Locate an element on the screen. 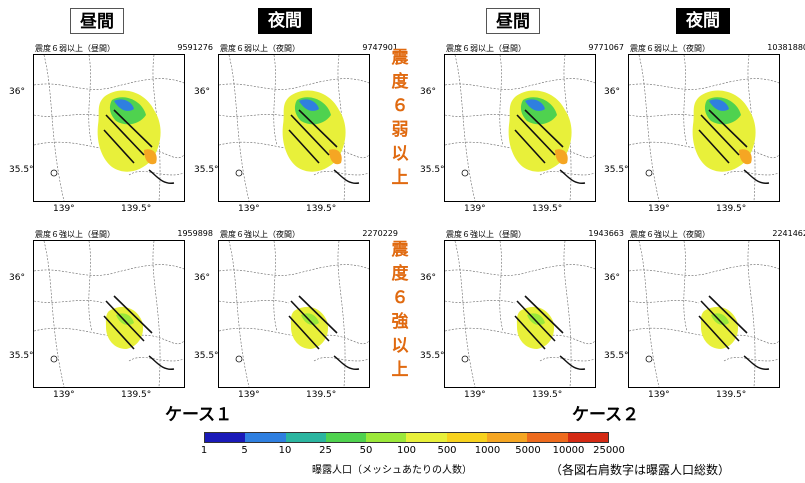  header-daytime-case2: 昼間 is located at coordinates (513, 21).